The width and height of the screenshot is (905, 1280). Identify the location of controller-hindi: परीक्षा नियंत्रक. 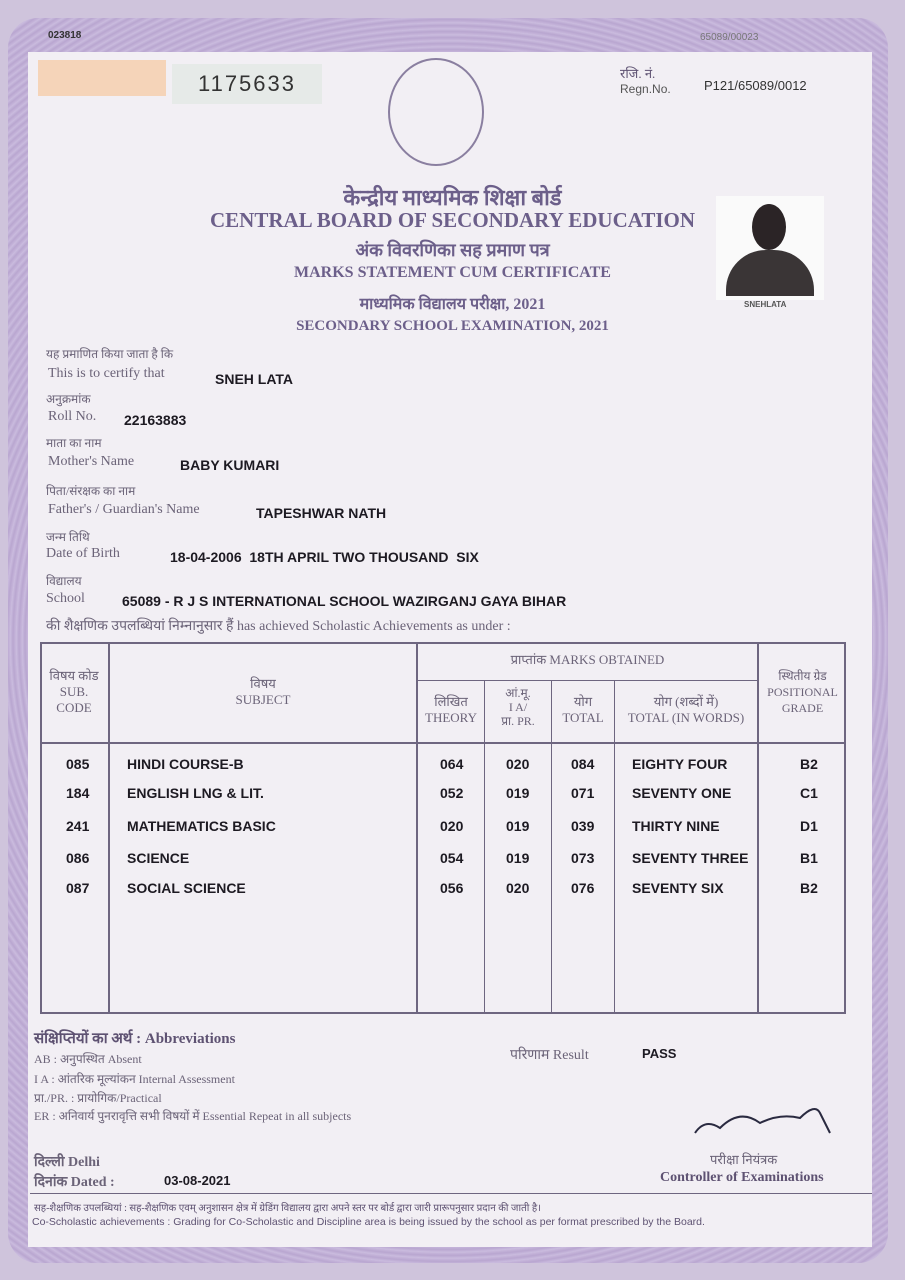
(744, 1159).